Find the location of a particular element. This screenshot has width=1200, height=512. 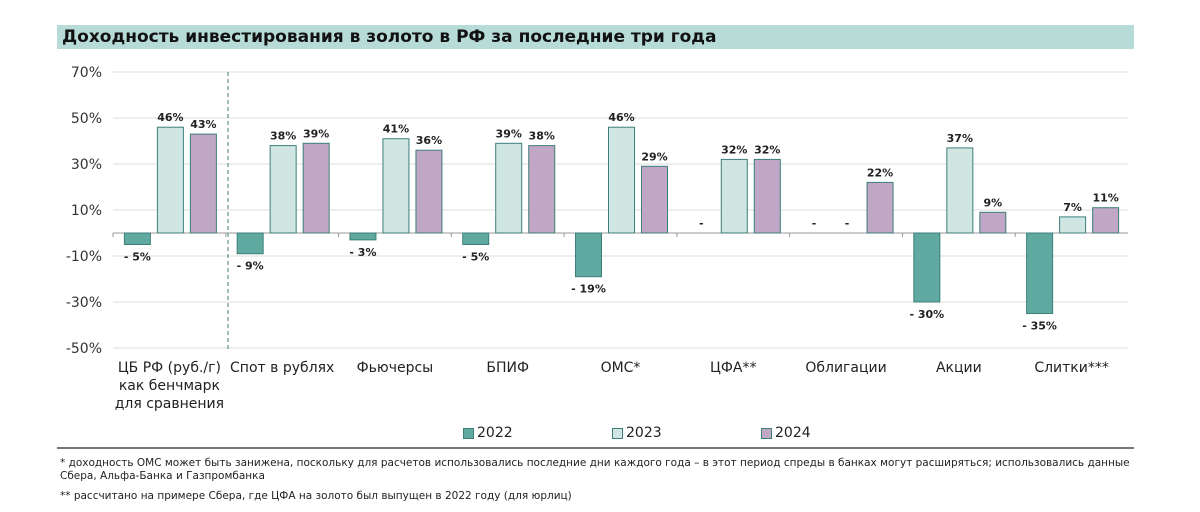

divider is located at coordinates (595, 448).